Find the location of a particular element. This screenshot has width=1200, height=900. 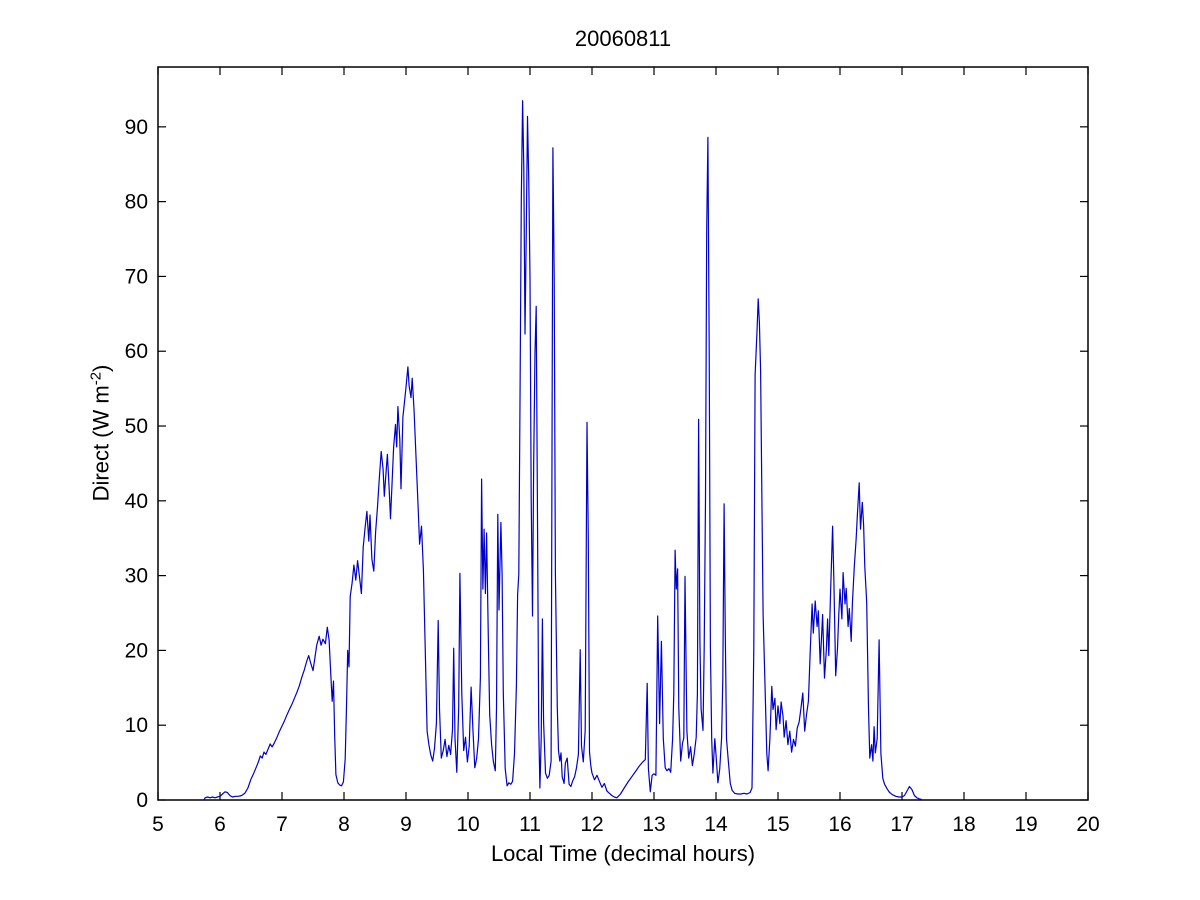

y-tick-label: 50 is located at coordinates (136, 426).